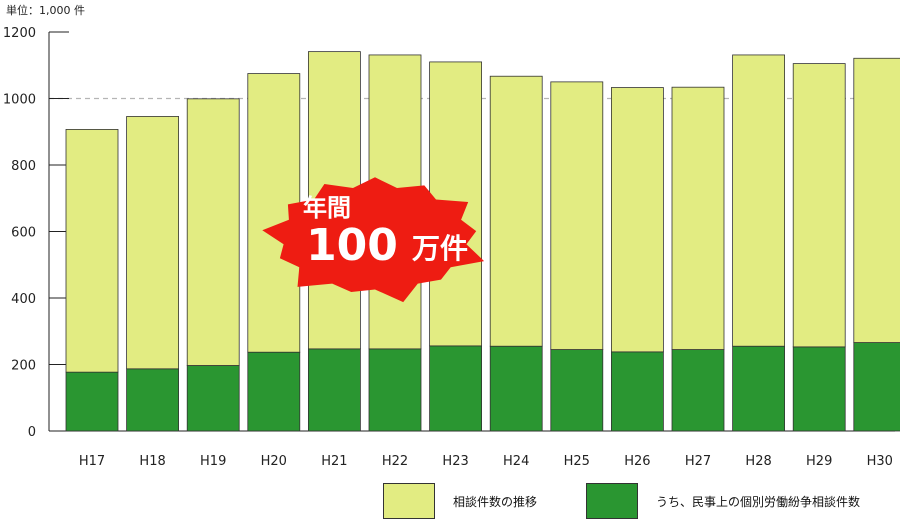 The image size is (900, 531). What do you see at coordinates (577, 461) in the screenshot?
I see `x-tick-label: H25` at bounding box center [577, 461].